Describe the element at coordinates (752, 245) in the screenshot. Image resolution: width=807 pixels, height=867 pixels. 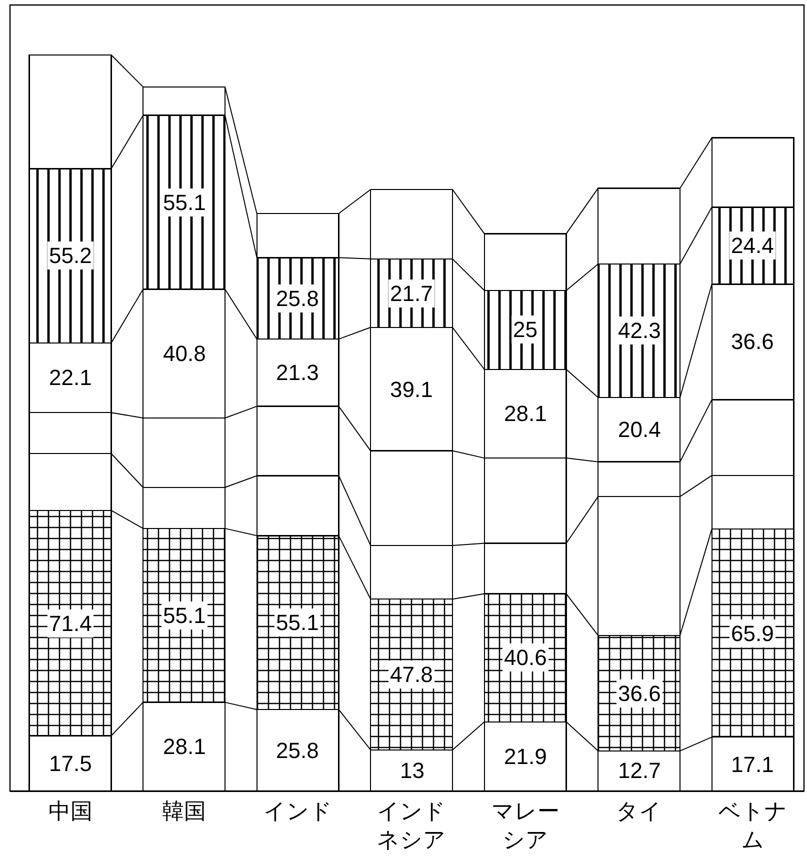
I see `data-label: 24.4` at that location.